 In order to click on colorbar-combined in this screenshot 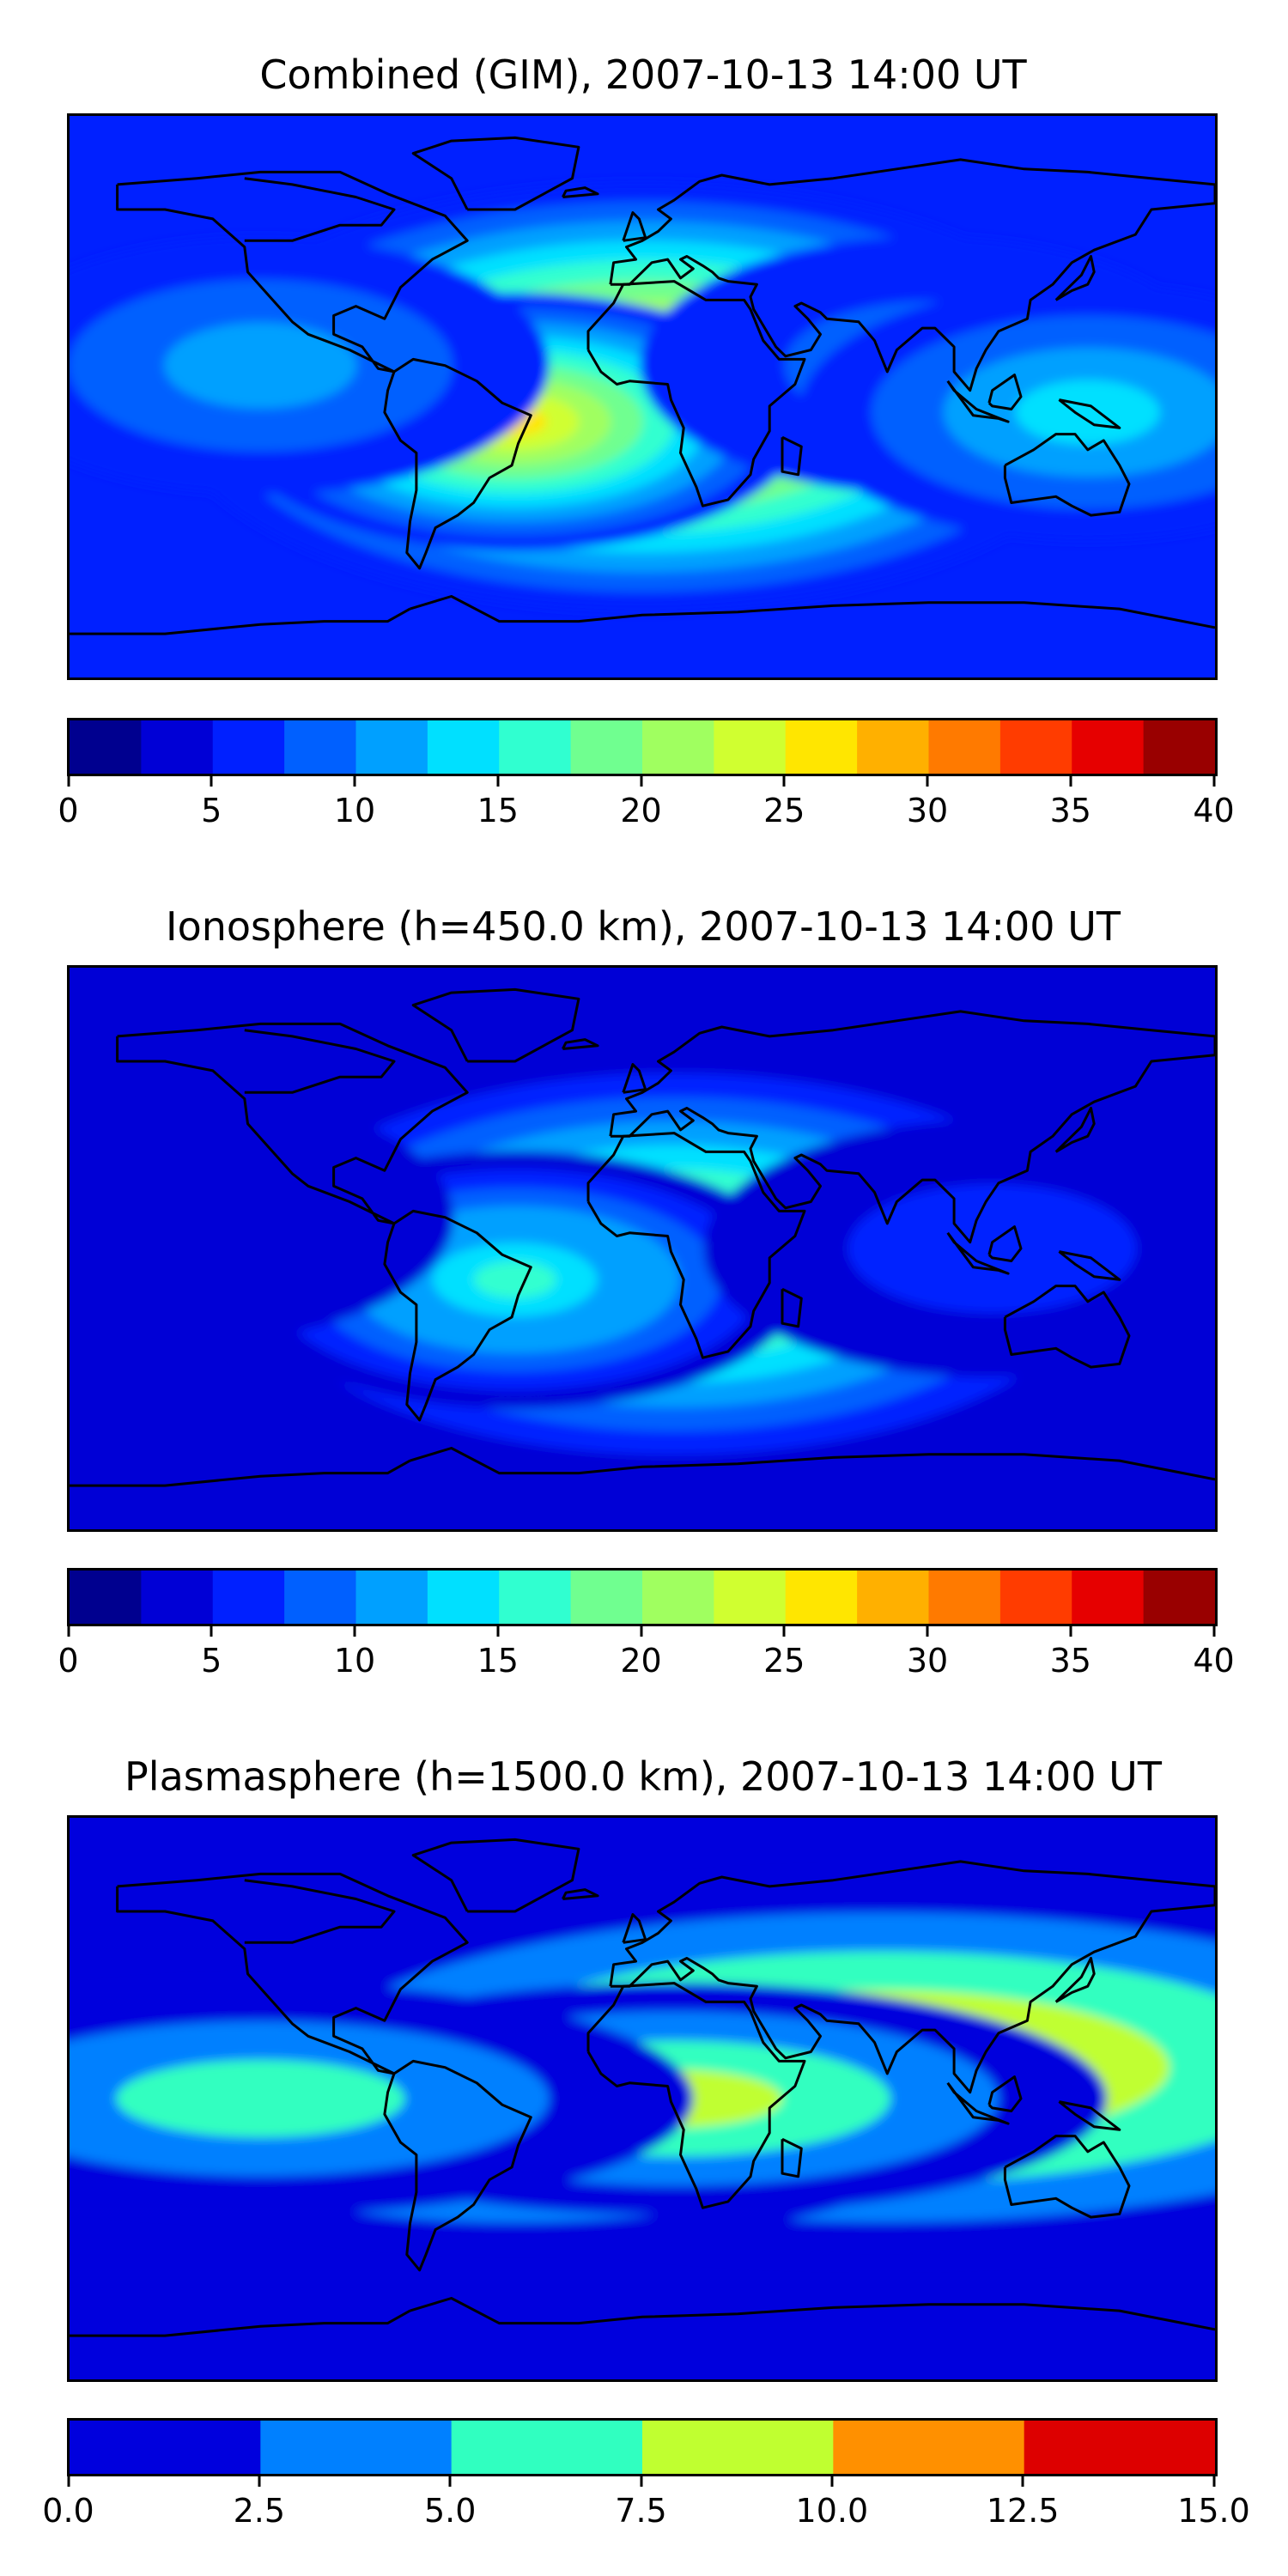, I will do `click(642, 747)`.